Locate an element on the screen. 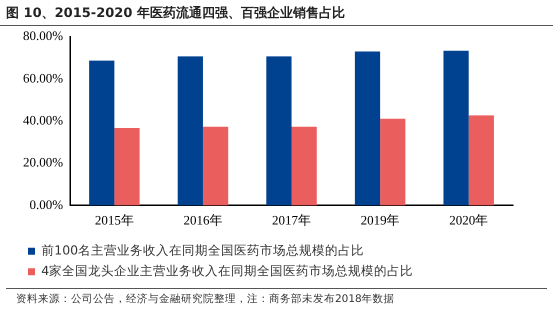 This screenshot has width=553, height=320. chart-title: 图 10、2015-2020 年医药流通四强、百强企业销售占比 is located at coordinates (276, 13).